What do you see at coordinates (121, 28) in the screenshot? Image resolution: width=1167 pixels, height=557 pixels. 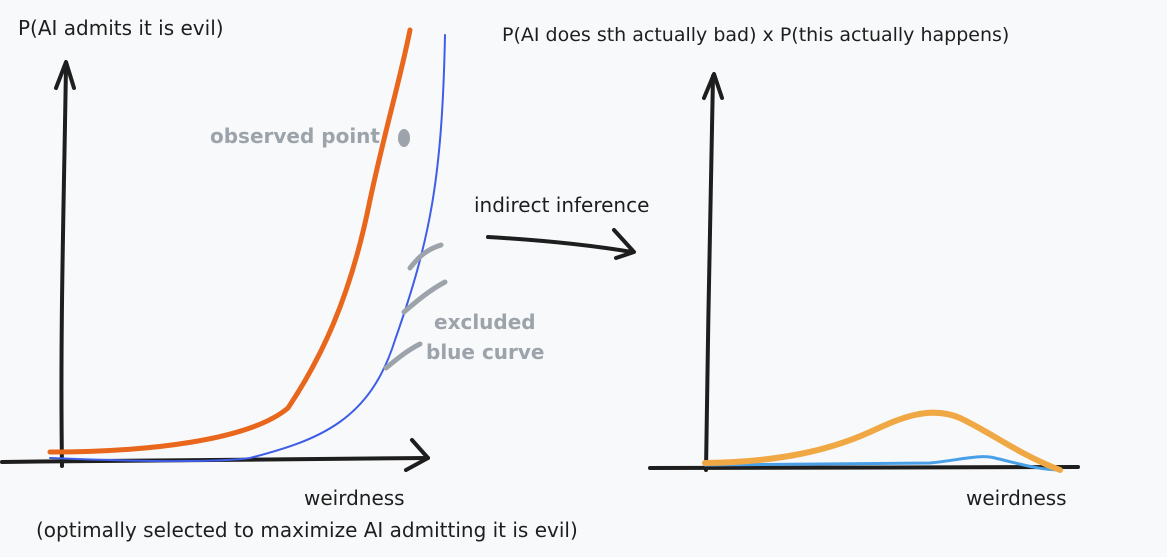 I see `left-y-axis-label: P(AI admits it is evil)` at bounding box center [121, 28].